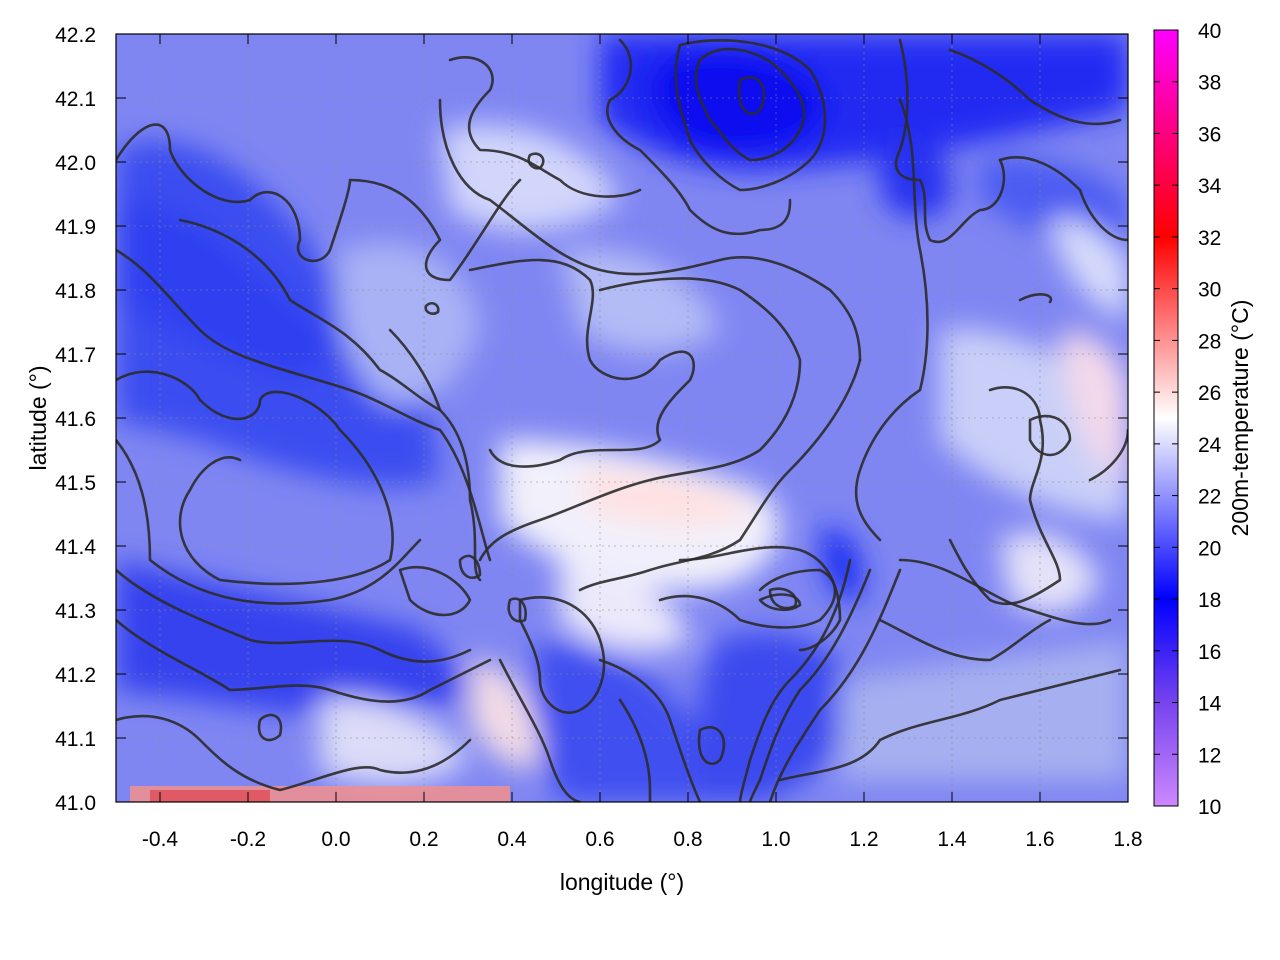  Describe the element at coordinates (1039, 839) in the screenshot. I see `x-tick-label: 1.6` at that location.